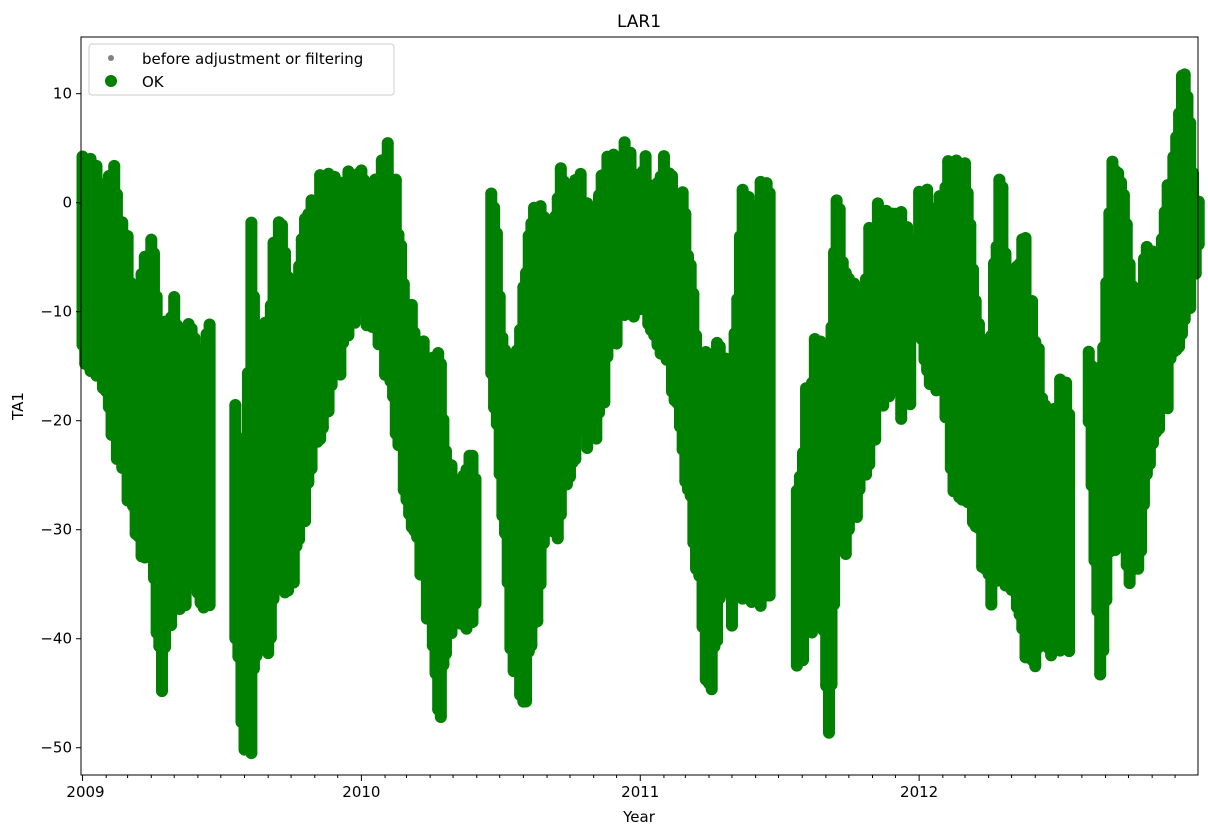  What do you see at coordinates (640, 792) in the screenshot?
I see `x-tick-label: 2011` at bounding box center [640, 792].